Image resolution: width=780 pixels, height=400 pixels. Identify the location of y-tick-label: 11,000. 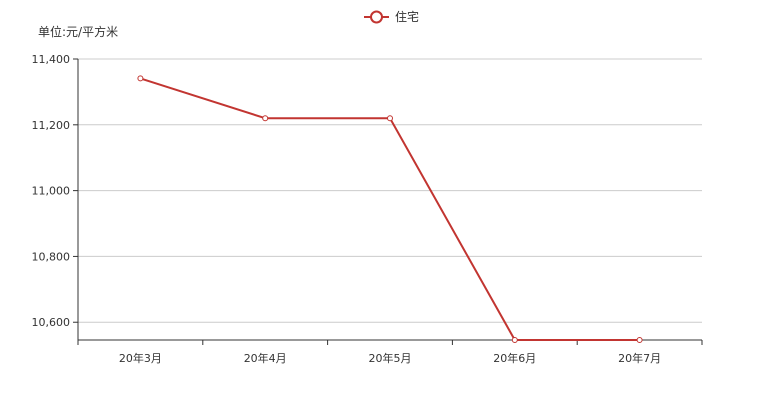
(51, 191).